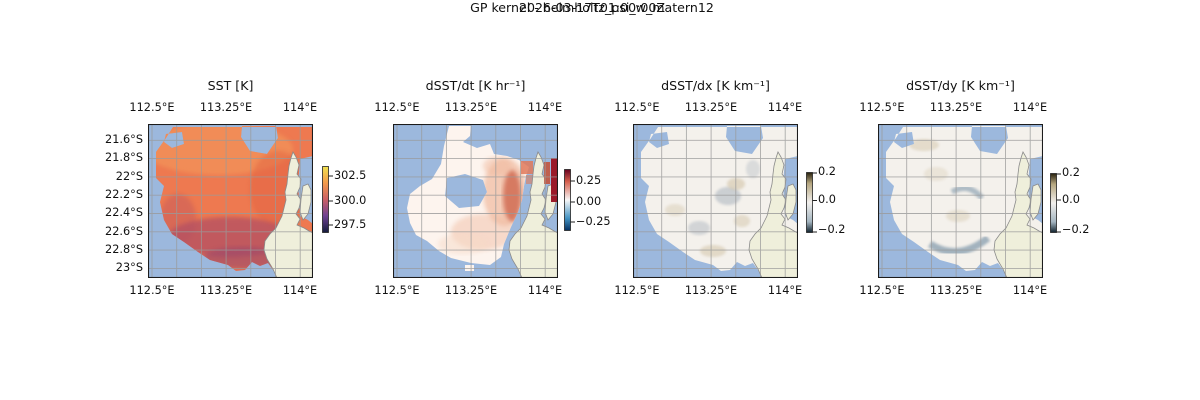 The width and height of the screenshot is (1200, 400). I want to click on red-strip-edge, so click(547, 173).